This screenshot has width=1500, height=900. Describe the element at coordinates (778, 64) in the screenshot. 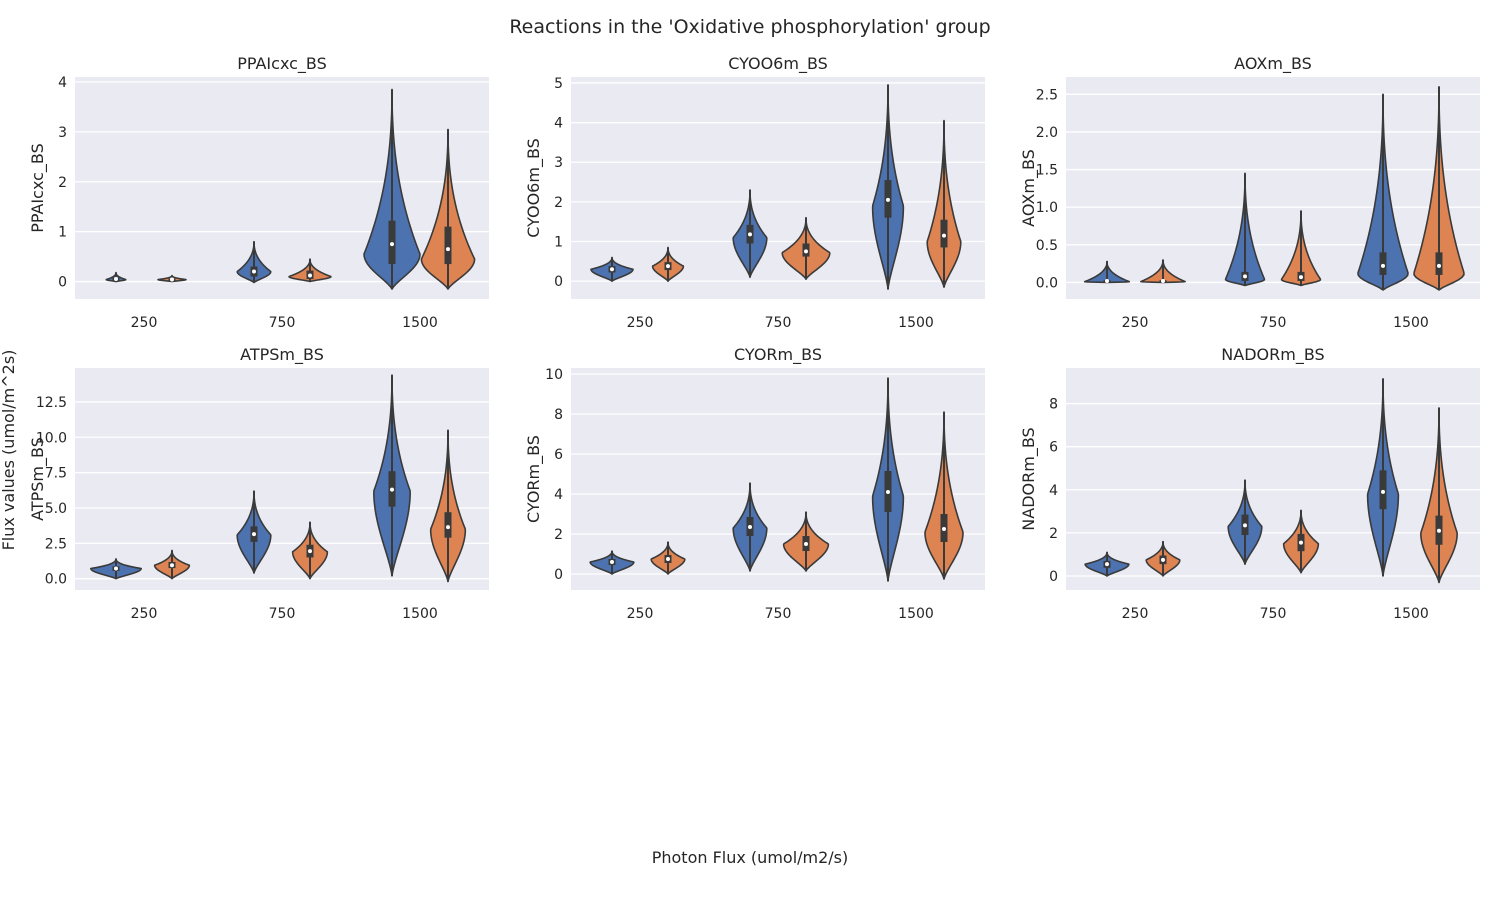

I see `subplot-title: CYOO6m_BS` at that location.